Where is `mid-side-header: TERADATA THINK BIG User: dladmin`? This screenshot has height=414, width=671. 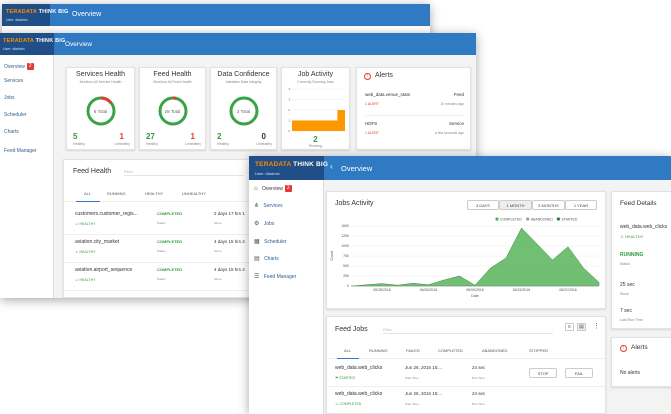 mid-side-header: TERADATA THINK BIG User: dladmin is located at coordinates (32, 44).